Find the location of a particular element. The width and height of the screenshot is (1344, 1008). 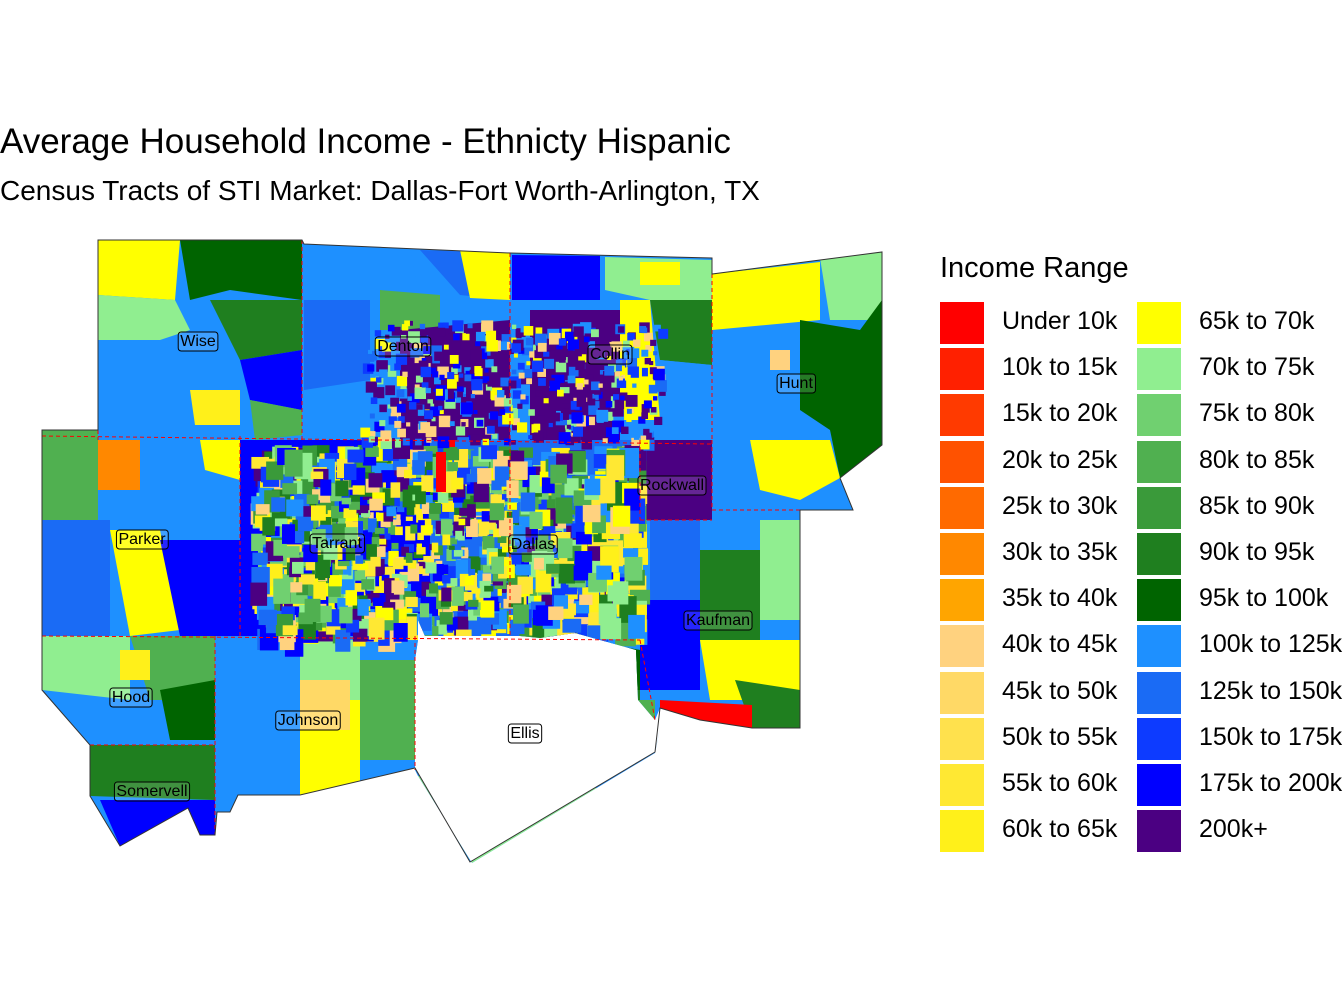

legend-label: 50k to 55k is located at coordinates (1060, 736).